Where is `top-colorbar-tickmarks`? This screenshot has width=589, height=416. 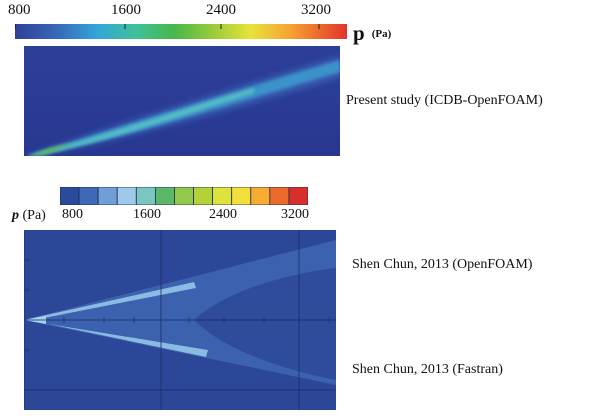 top-colorbar-tickmarks is located at coordinates (167, 26).